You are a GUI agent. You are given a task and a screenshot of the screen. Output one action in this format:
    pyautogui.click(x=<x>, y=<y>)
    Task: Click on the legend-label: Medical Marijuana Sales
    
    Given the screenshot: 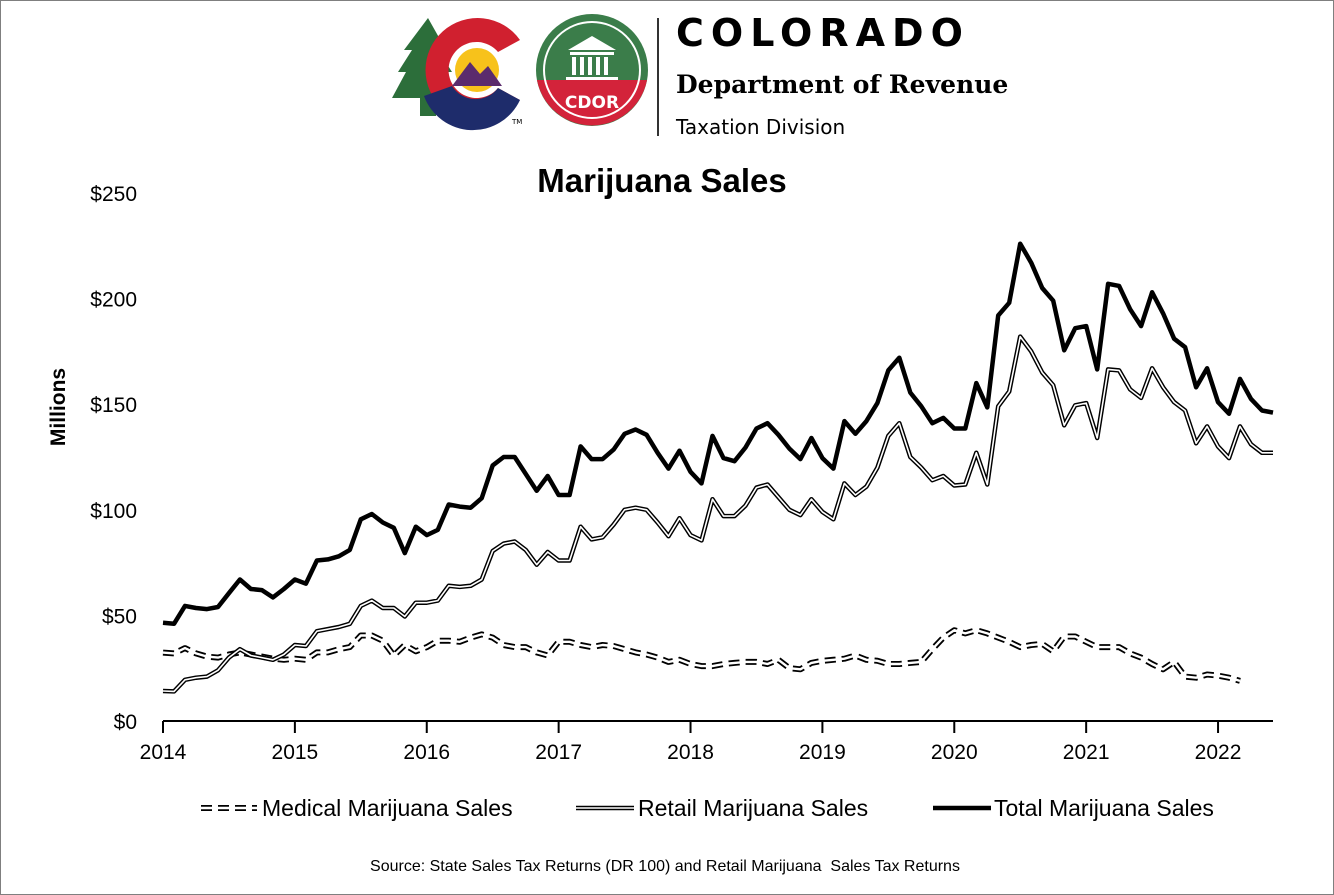 What is the action you would take?
    pyautogui.click(x=387, y=808)
    